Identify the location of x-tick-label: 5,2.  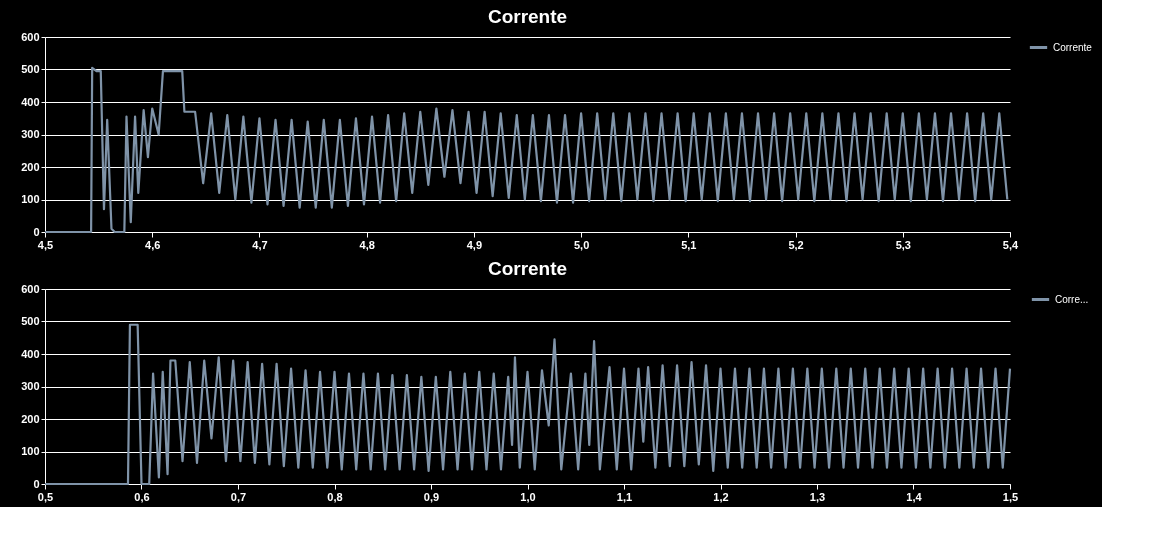
(796, 244).